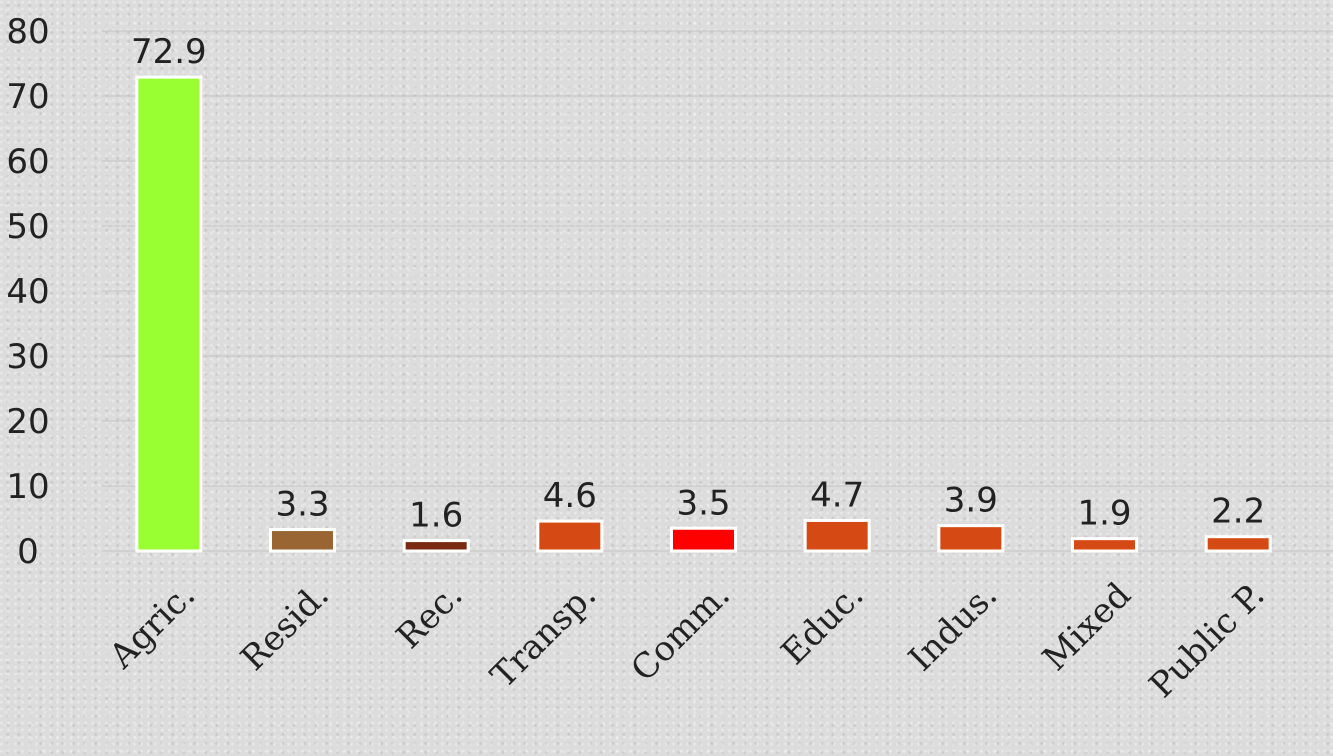  I want to click on bar-comm, so click(703, 539).